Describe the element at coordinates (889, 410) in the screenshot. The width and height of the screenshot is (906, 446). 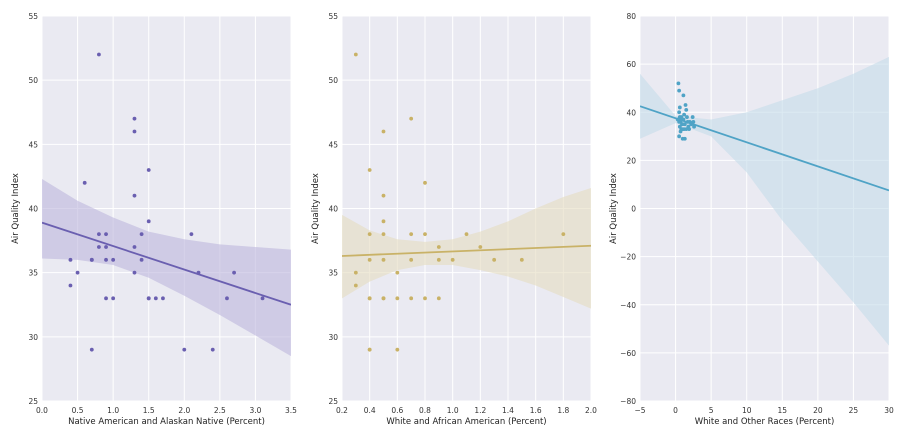
I see `x-tick-label: 30` at that location.